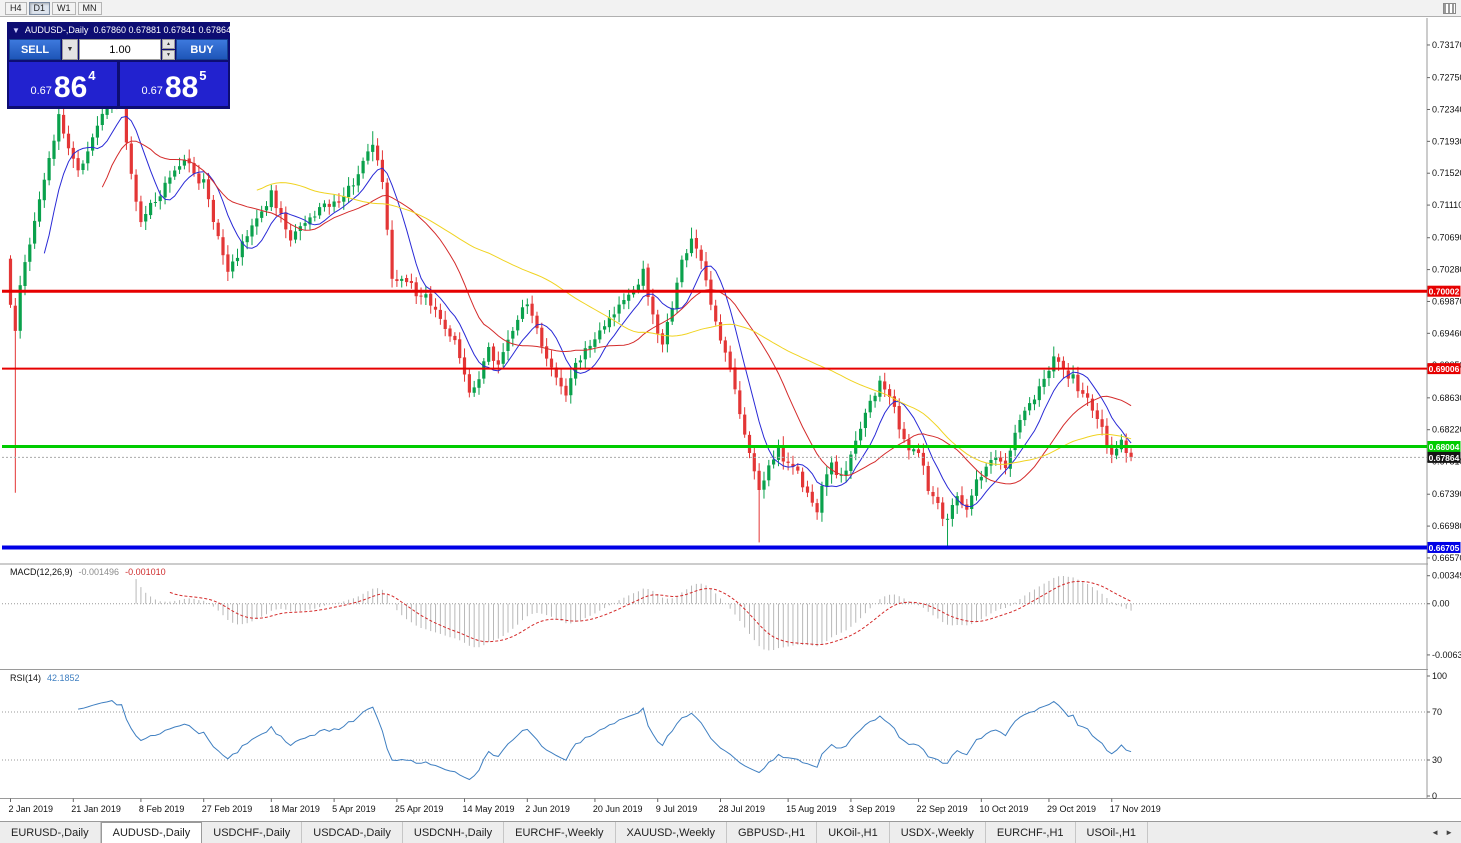 The height and width of the screenshot is (843, 1461). I want to click on svg-text: 17 Nov 2019, so click(1135, 809).